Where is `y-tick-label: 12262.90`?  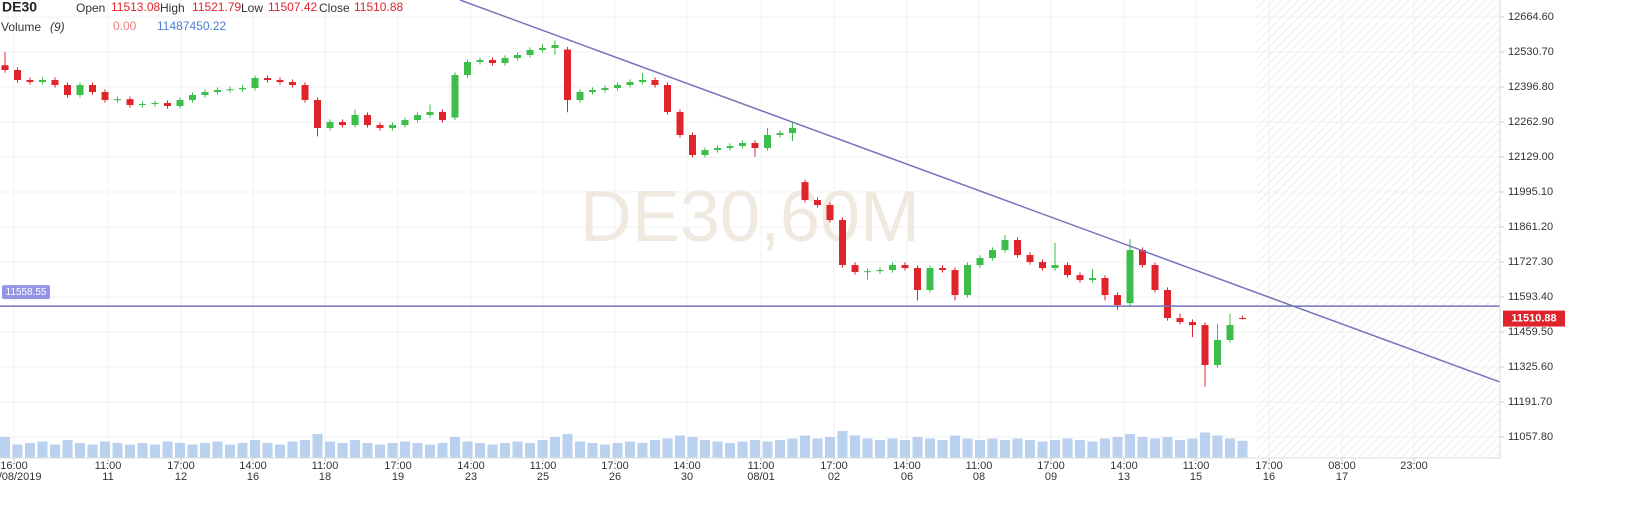
y-tick-label: 12262.90 is located at coordinates (1531, 122).